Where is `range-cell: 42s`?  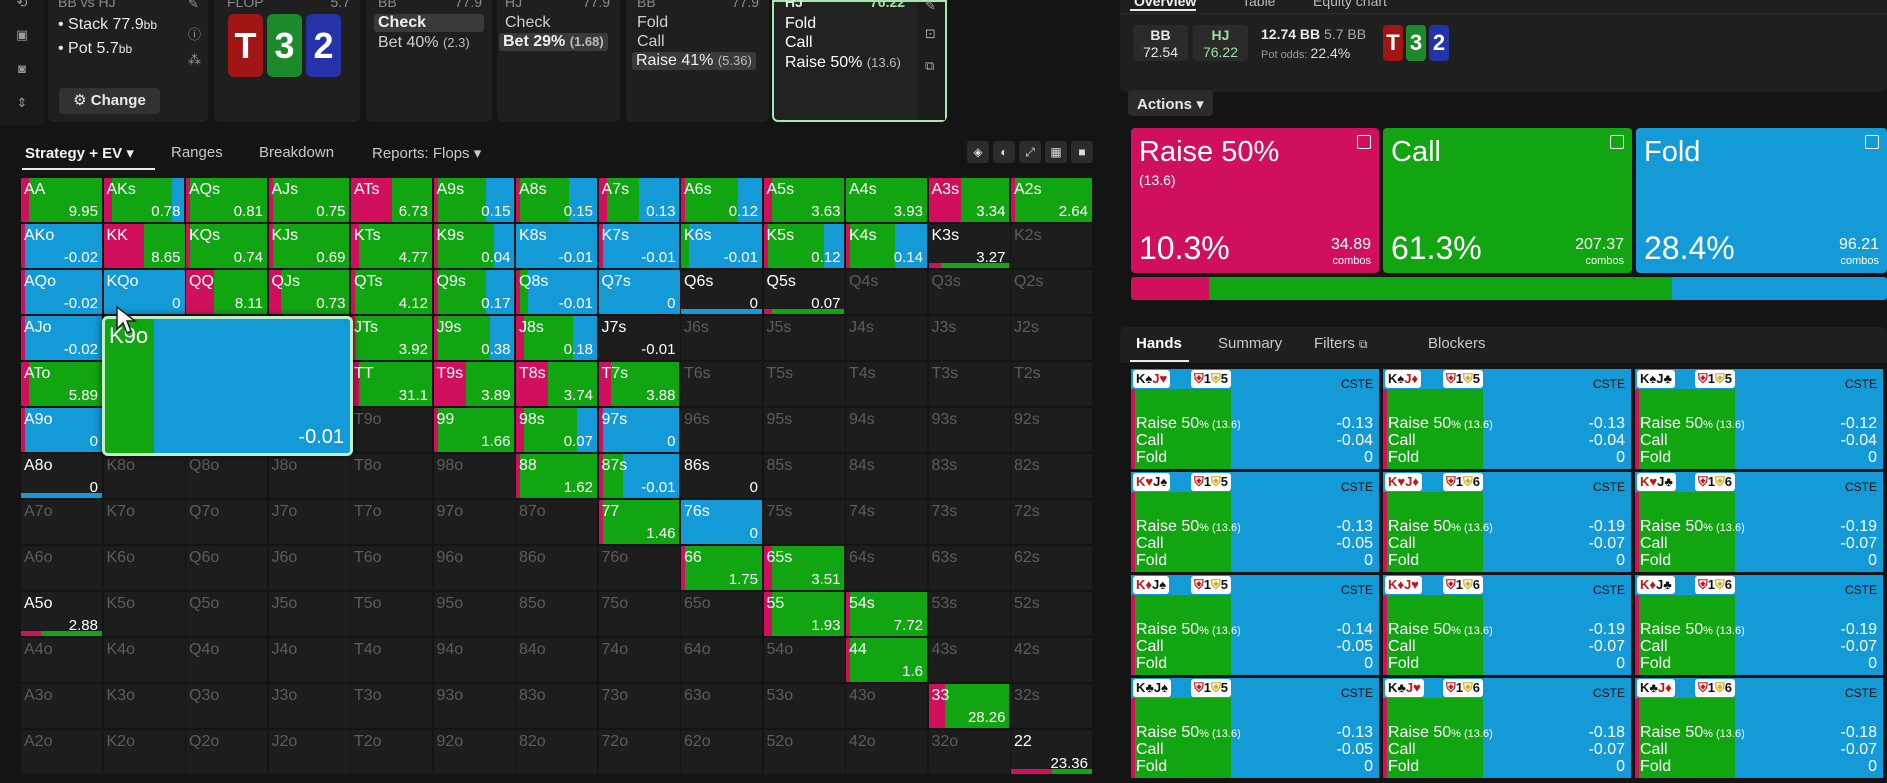 range-cell: 42s is located at coordinates (1051, 660).